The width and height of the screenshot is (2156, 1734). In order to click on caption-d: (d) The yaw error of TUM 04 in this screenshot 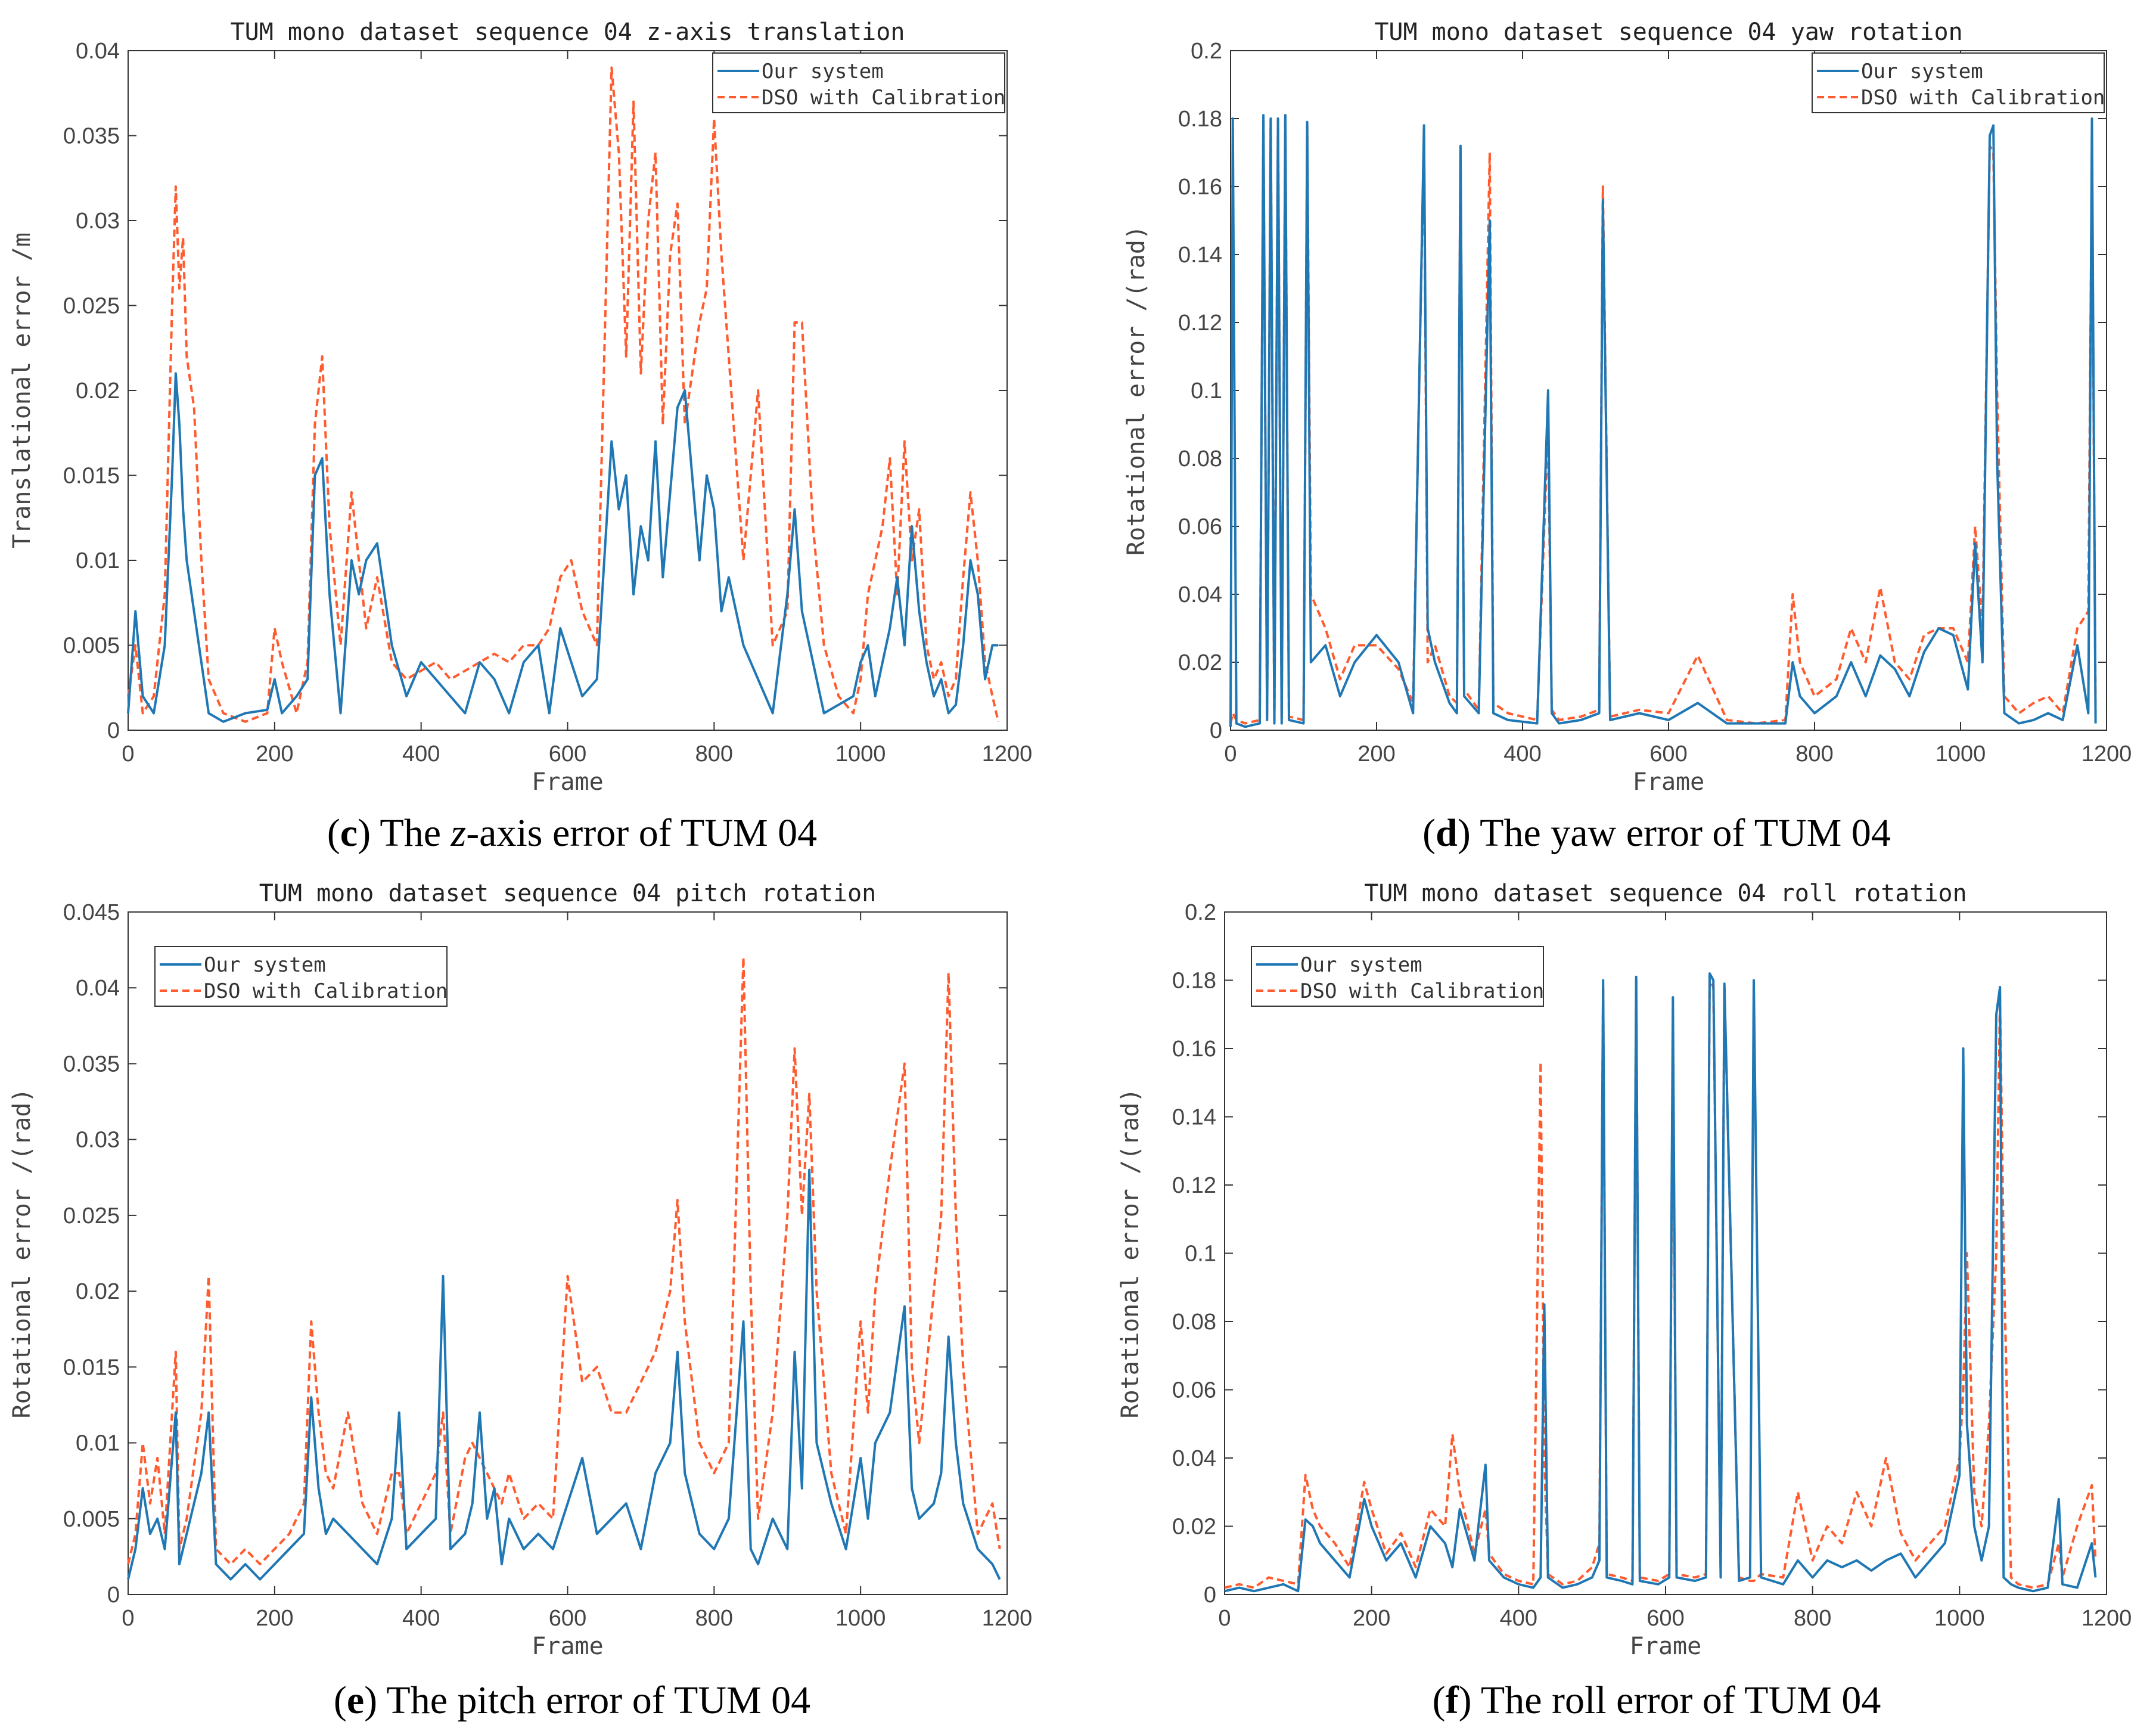, I will do `click(1638, 833)`.